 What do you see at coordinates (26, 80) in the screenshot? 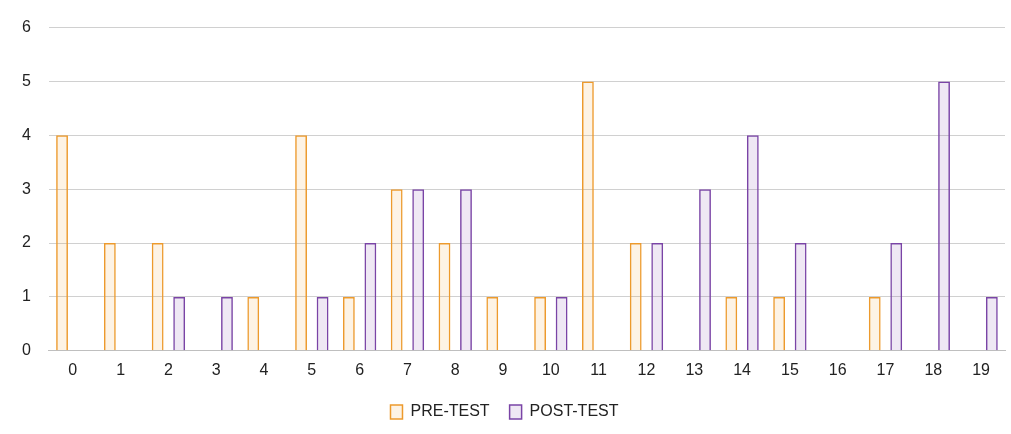
I see `y-tick-label: 5` at bounding box center [26, 80].